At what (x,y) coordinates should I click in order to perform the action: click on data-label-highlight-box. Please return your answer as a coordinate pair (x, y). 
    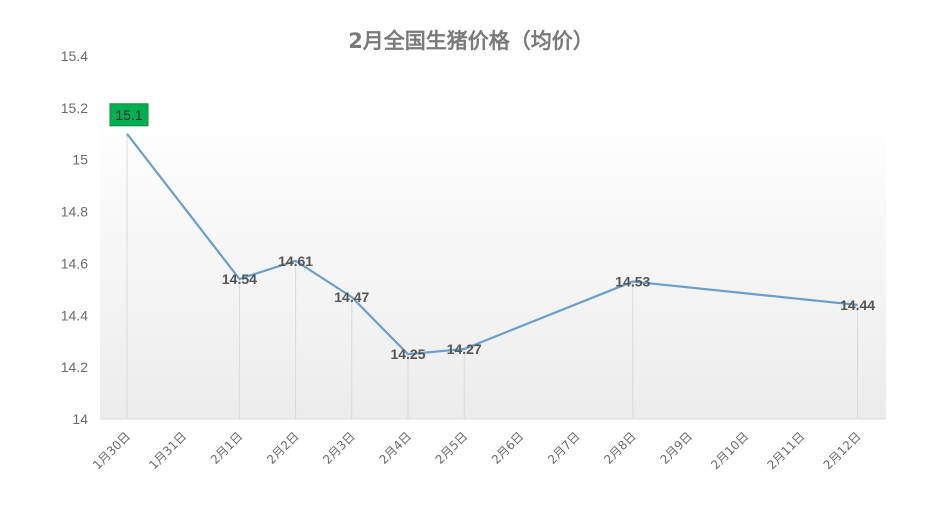
    Looking at the image, I should click on (129, 115).